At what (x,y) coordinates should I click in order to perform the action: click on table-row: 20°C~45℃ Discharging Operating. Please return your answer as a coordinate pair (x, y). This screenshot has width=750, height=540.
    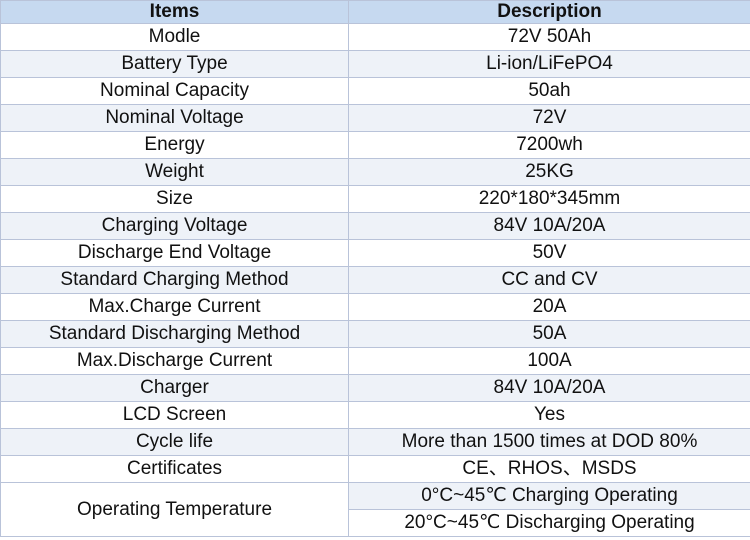
    Looking at the image, I should click on (375, 523).